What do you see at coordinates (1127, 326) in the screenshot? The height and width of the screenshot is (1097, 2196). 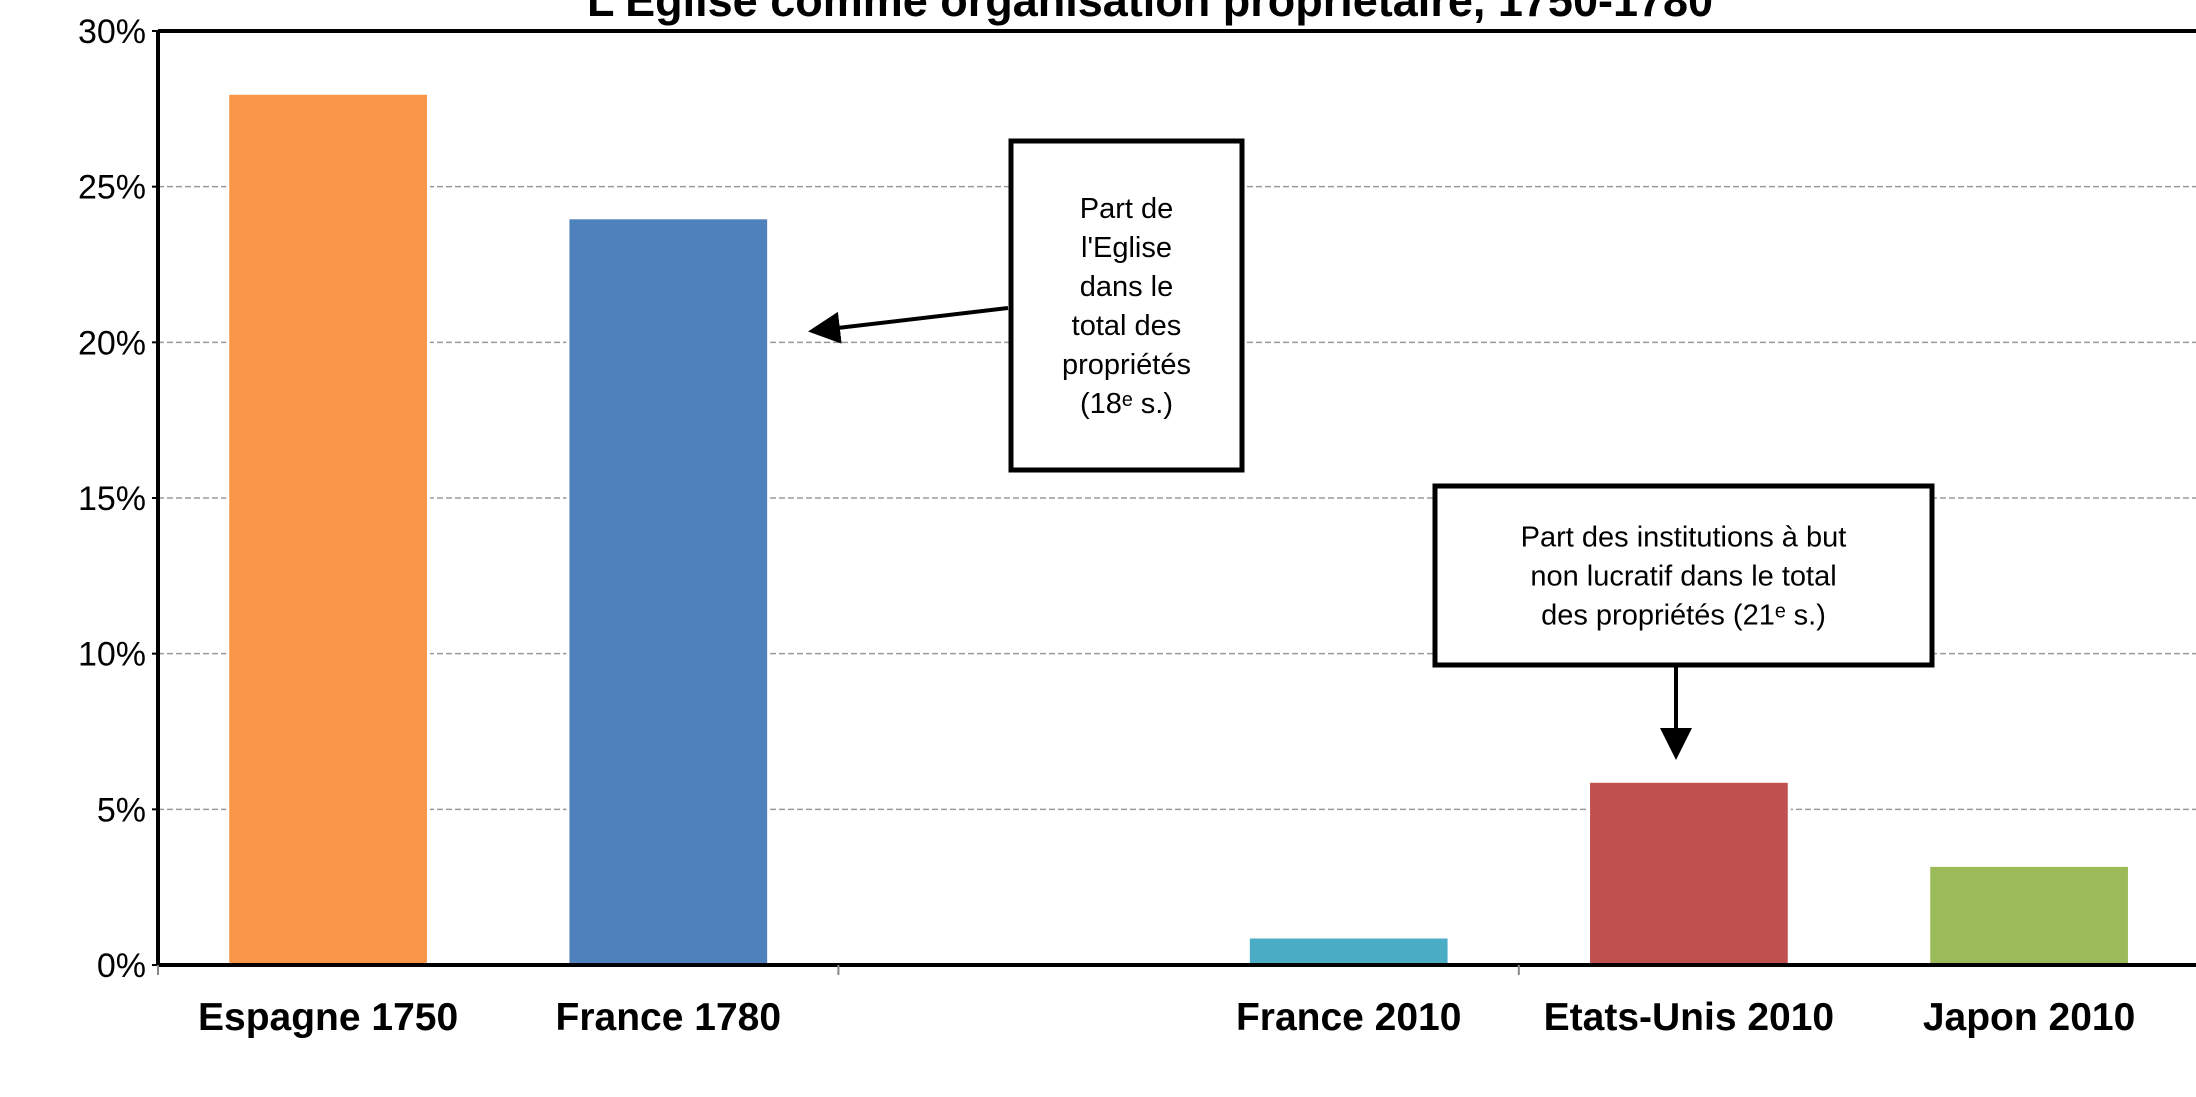 I see `annotation-text: total des` at bounding box center [1127, 326].